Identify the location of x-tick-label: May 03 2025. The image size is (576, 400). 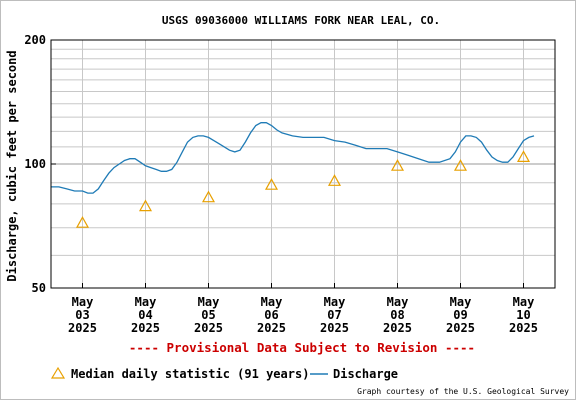
(82, 315).